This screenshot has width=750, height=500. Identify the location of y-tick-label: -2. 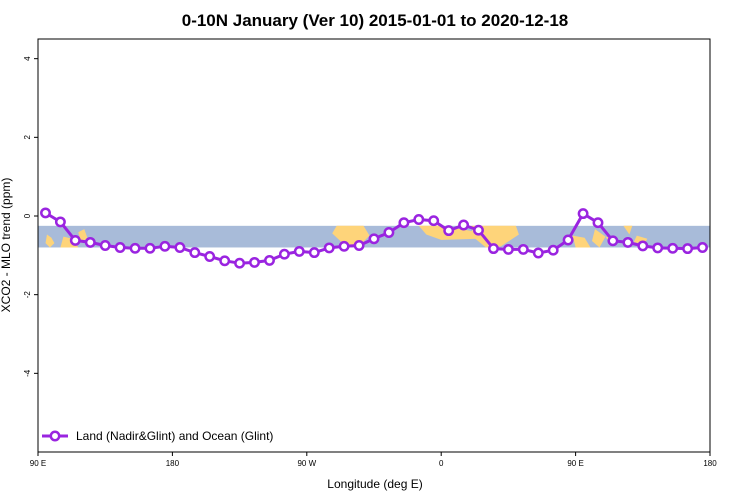
(27, 295).